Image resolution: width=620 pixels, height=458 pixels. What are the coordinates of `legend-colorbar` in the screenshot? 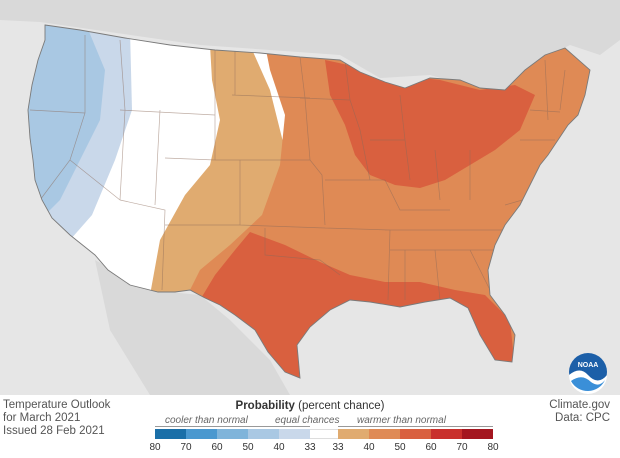 It's located at (324, 434).